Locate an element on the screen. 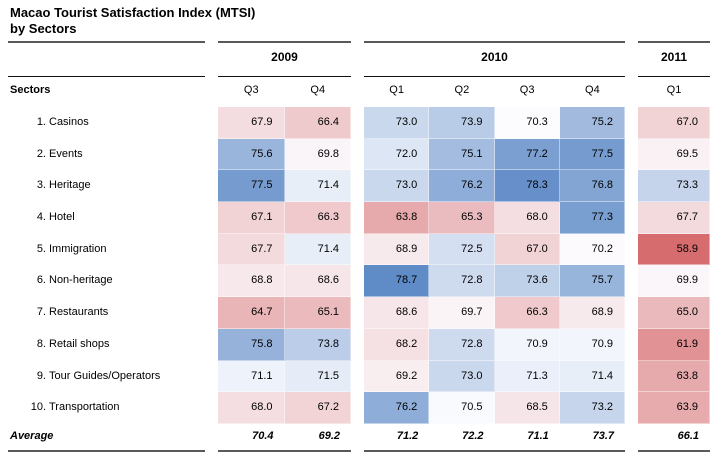 Image resolution: width=712 pixels, height=464 pixels. sector-label: Non-heritage is located at coordinates (81, 280).